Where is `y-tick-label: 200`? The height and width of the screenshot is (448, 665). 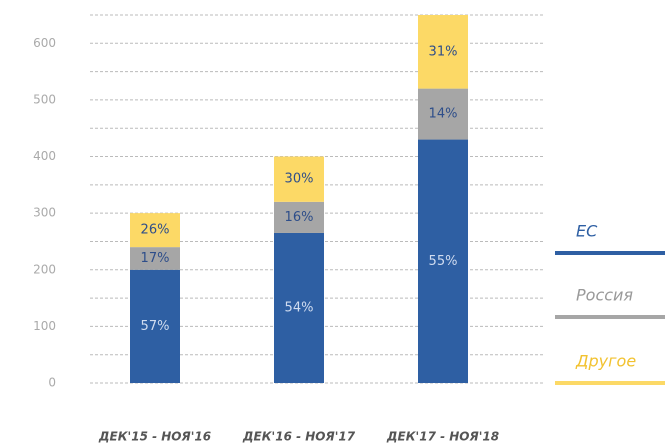 y-tick-label: 200 is located at coordinates (44, 269).